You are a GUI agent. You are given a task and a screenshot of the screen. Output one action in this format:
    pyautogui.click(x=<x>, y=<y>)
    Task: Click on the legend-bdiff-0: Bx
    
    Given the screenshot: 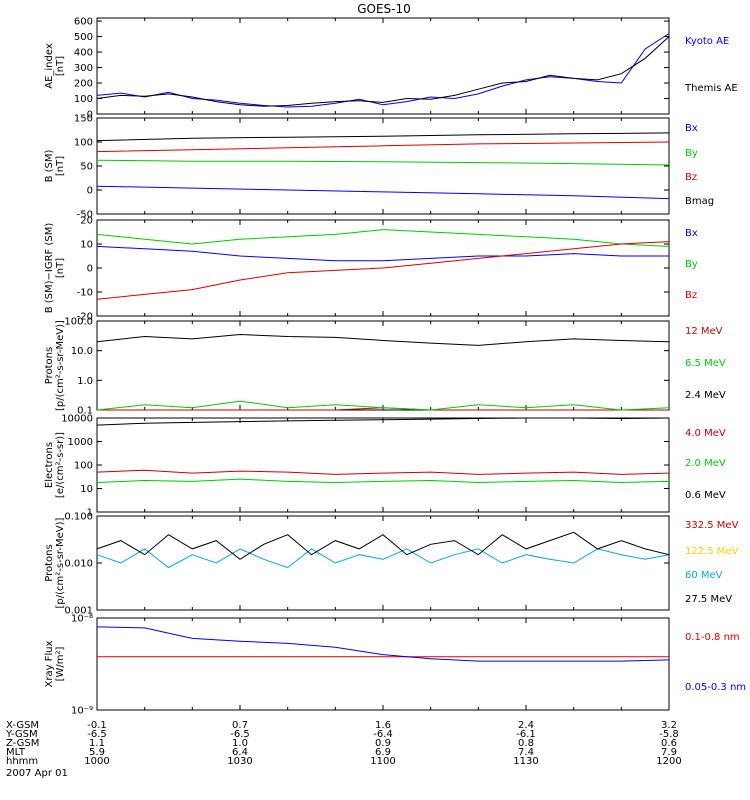 What is the action you would take?
    pyautogui.click(x=691, y=233)
    